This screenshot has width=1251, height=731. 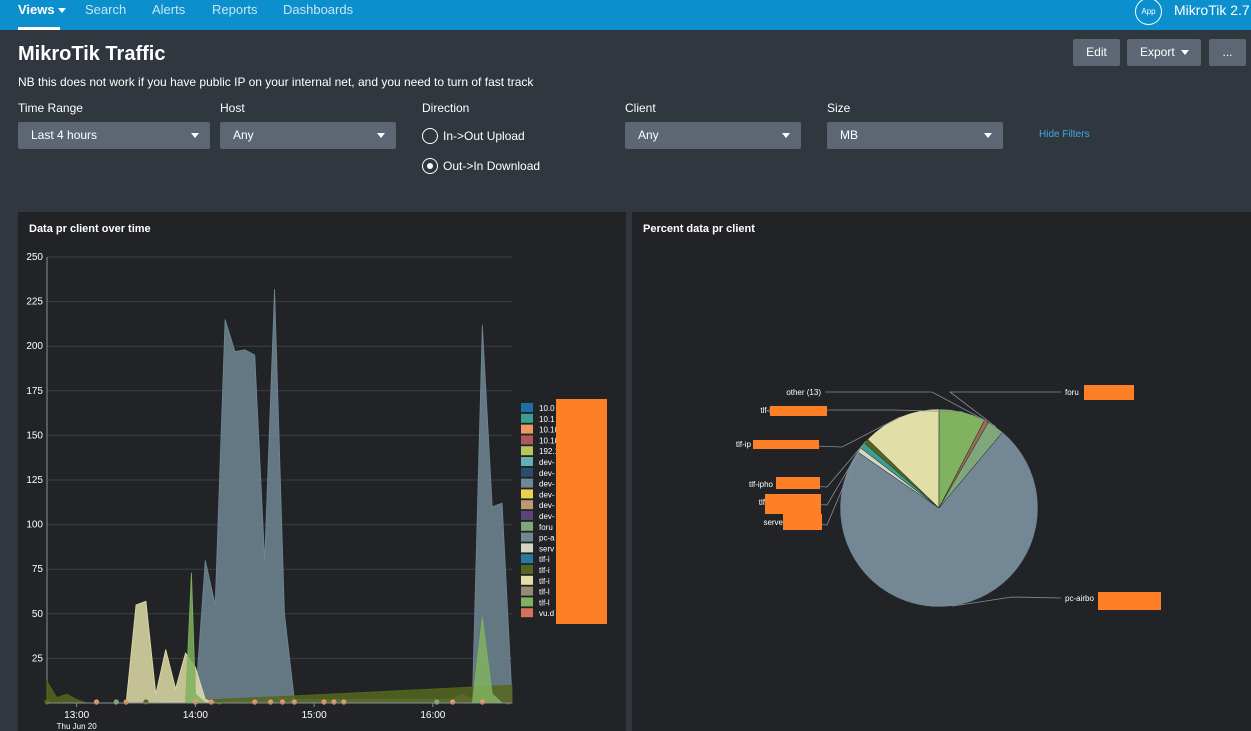 I want to click on y-tick-label: 250, so click(x=34, y=257).